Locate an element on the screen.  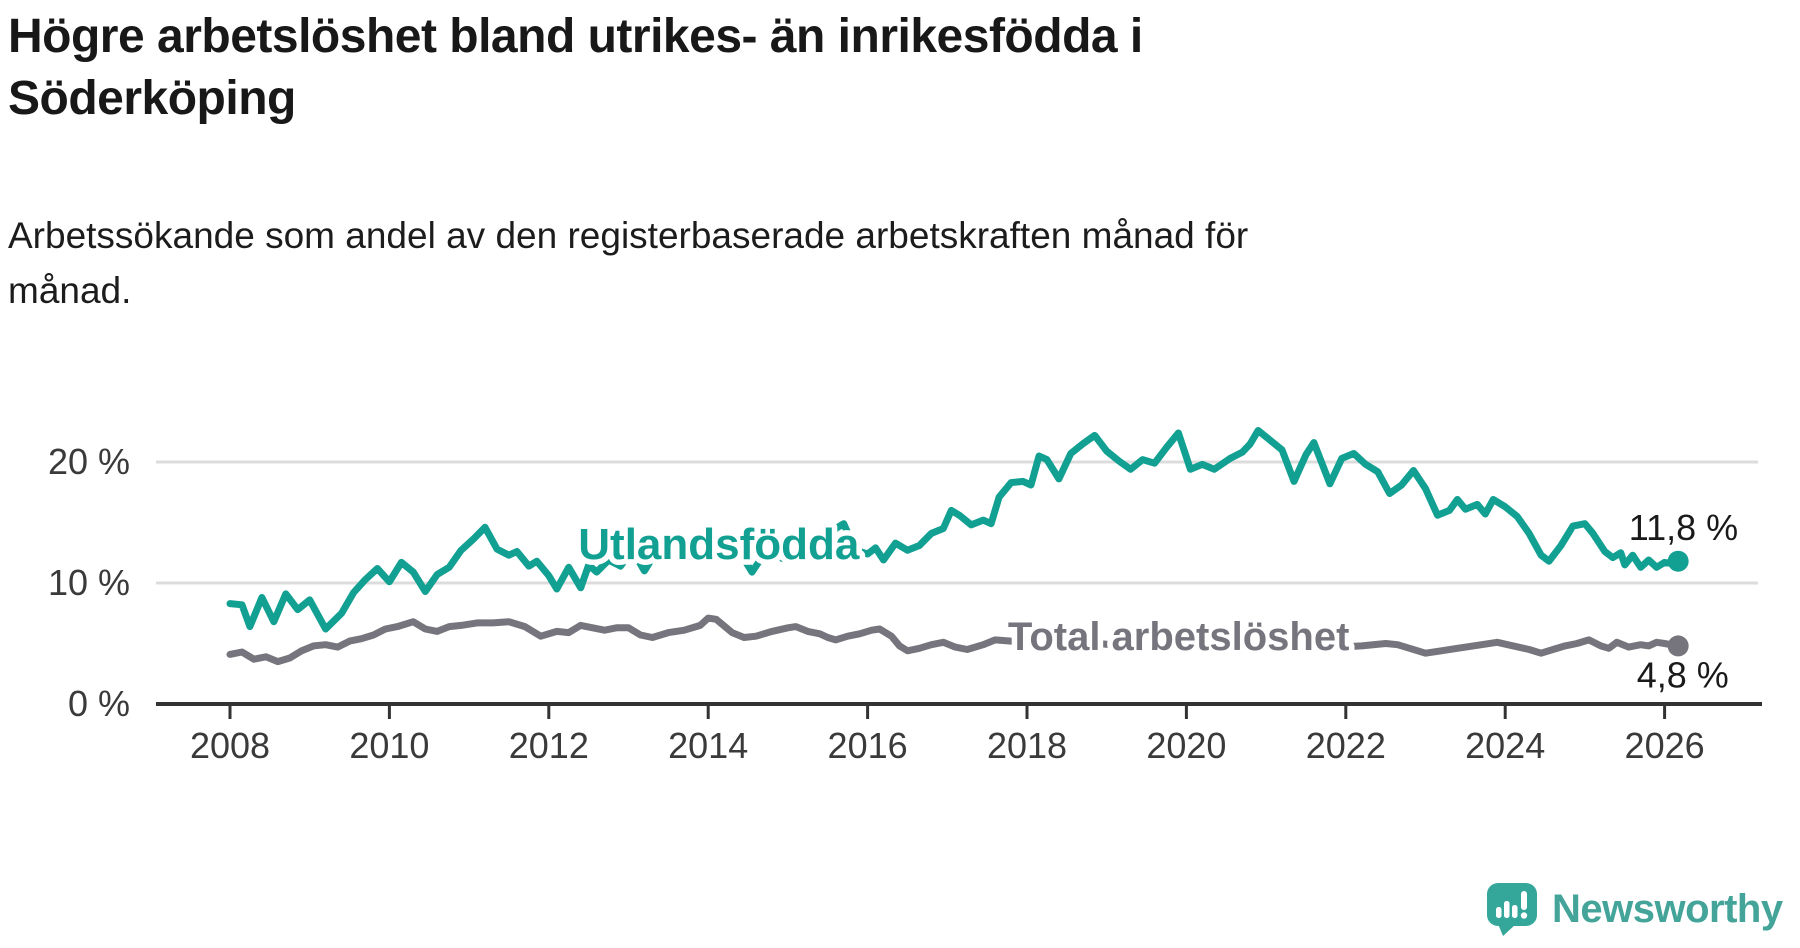
page-title-line-2: Söderköping is located at coordinates (152, 98).